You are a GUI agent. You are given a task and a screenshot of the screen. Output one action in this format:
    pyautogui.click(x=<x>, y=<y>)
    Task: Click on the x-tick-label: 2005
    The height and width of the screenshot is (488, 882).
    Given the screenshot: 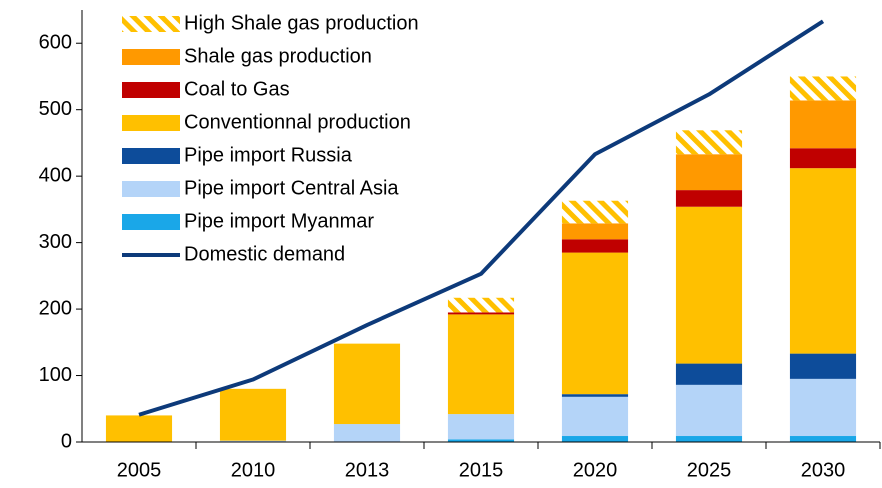 What is the action you would take?
    pyautogui.click(x=139, y=470)
    